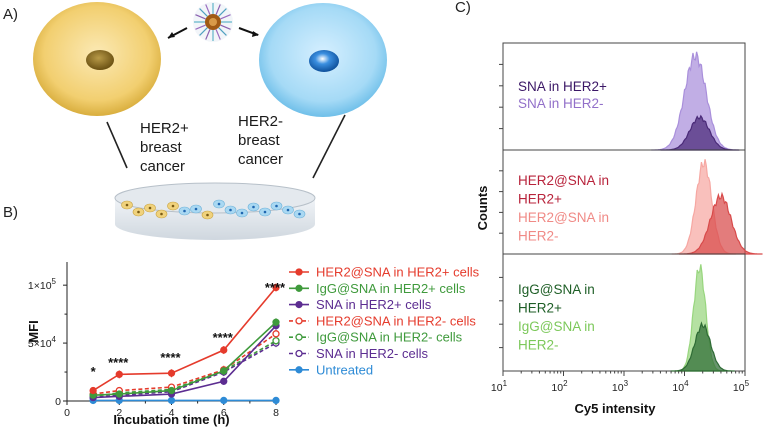  What do you see at coordinates (100, 60) in the screenshot?
I see `her2-positive-nucleus-icon` at bounding box center [100, 60].